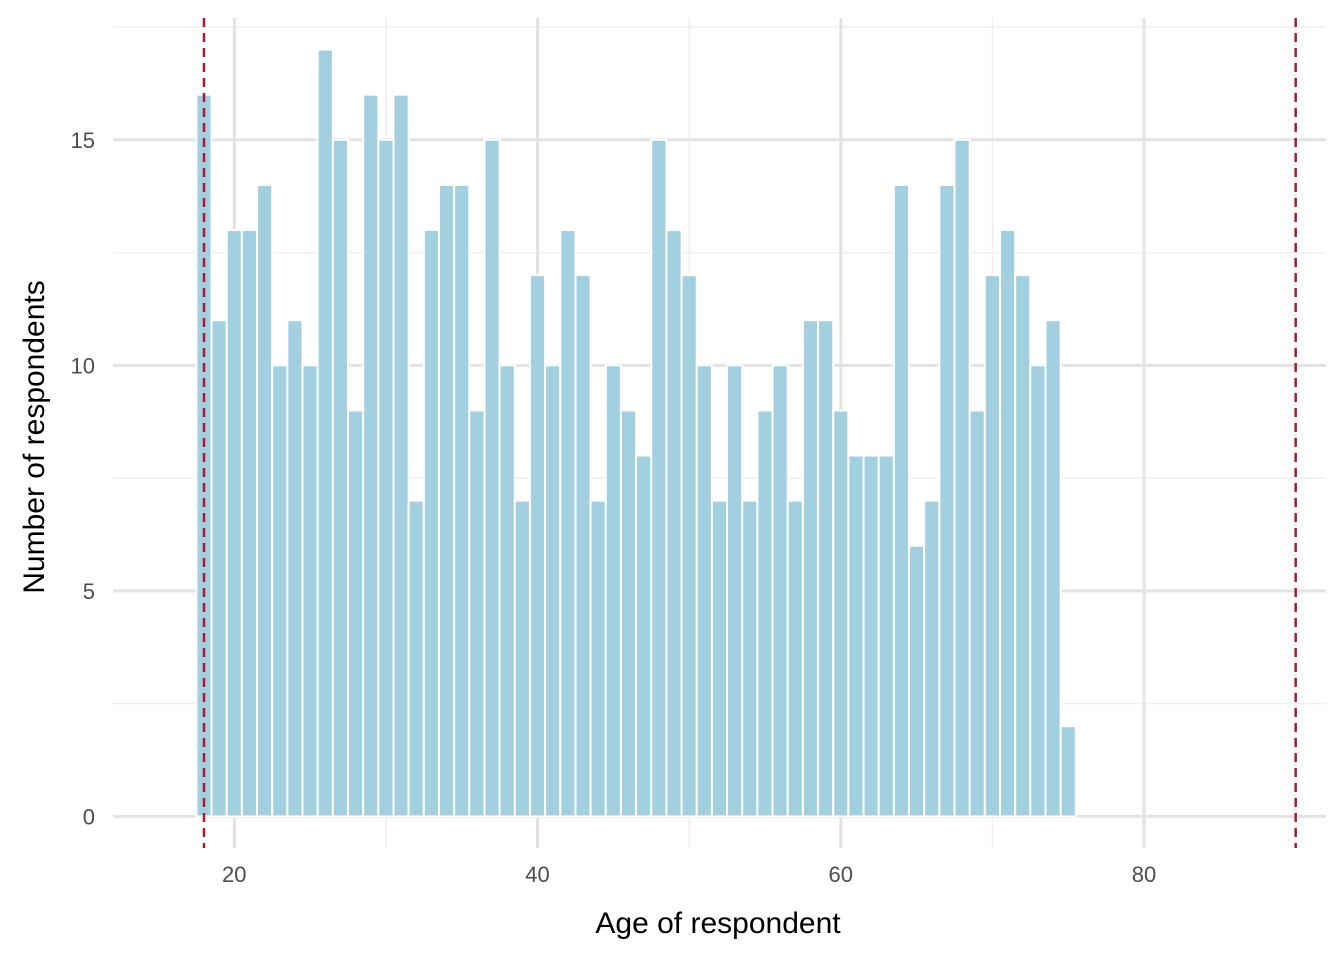 The width and height of the screenshot is (1344, 960). What do you see at coordinates (718, 923) in the screenshot?
I see `x-axis-title: Age of respondent` at bounding box center [718, 923].